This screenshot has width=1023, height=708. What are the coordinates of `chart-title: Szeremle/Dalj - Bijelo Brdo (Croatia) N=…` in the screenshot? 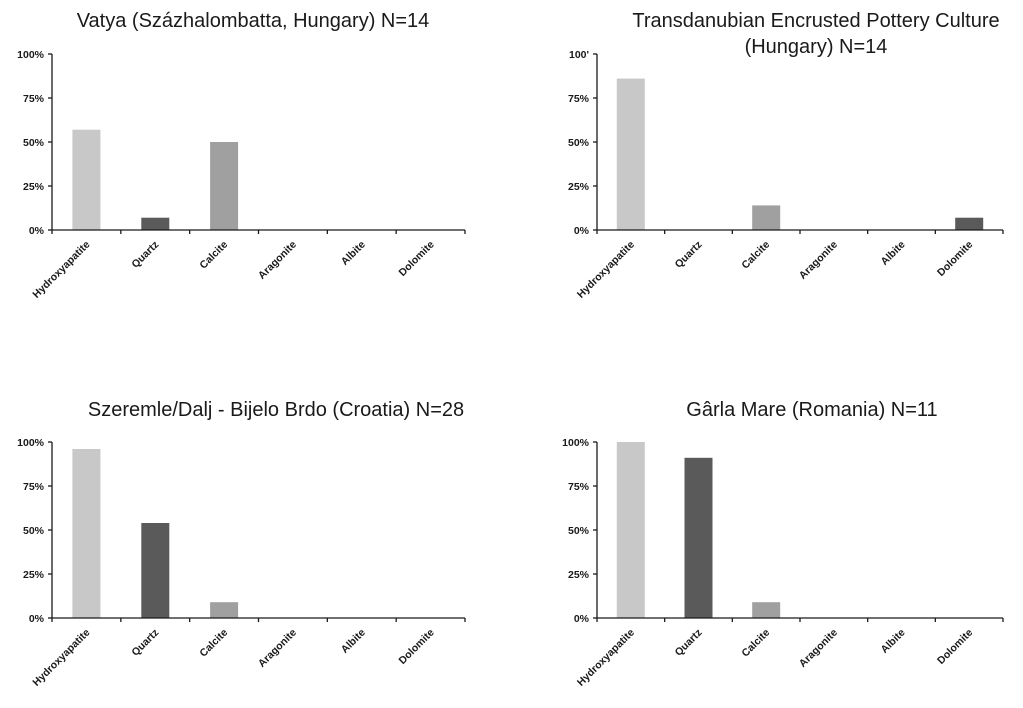 It's located at (276, 410).